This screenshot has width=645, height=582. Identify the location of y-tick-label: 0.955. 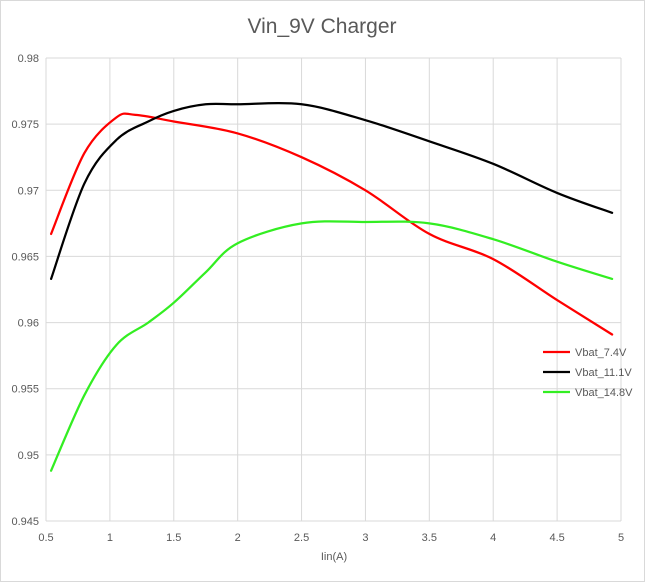
(25, 390).